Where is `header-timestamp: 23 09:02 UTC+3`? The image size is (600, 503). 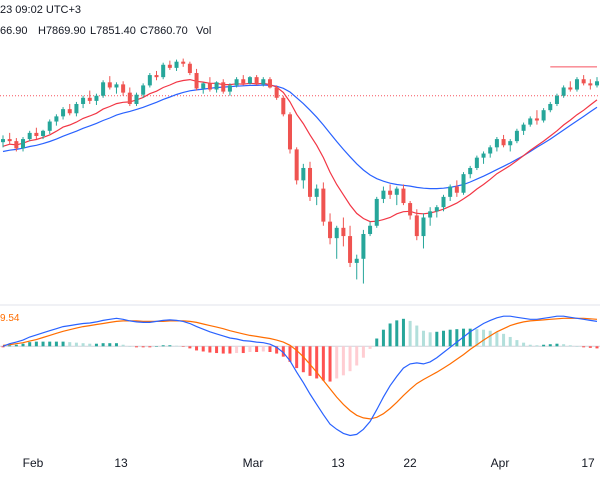 header-timestamp: 23 09:02 UTC+3 is located at coordinates (40, 10).